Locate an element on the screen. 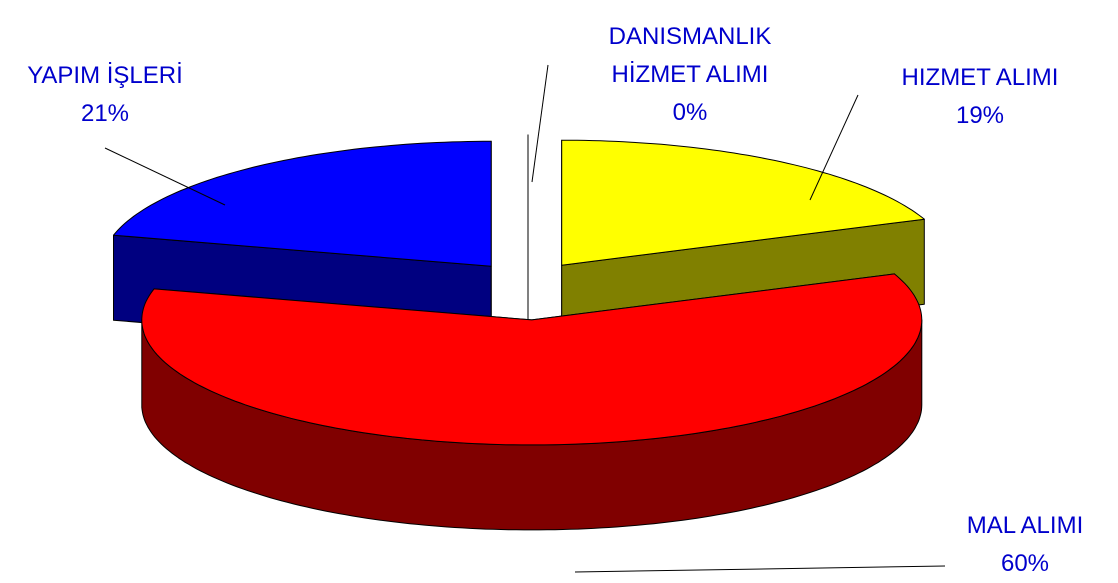 Image resolution: width=1118 pixels, height=583 pixels. label-name: YAPIM İŞLERİ is located at coordinates (105, 75).